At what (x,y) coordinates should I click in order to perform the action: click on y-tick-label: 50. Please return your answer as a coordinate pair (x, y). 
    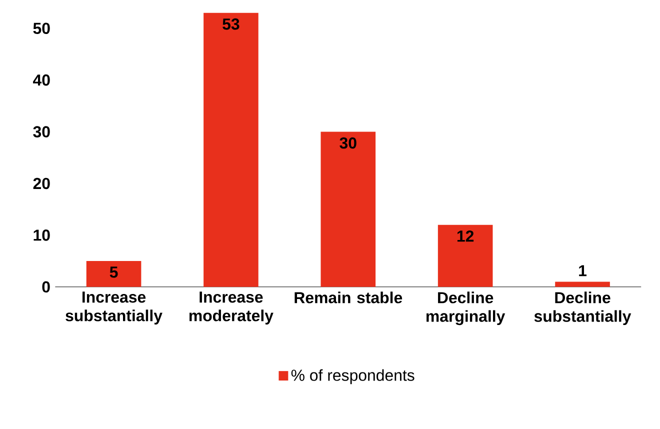
    Looking at the image, I should click on (41, 28).